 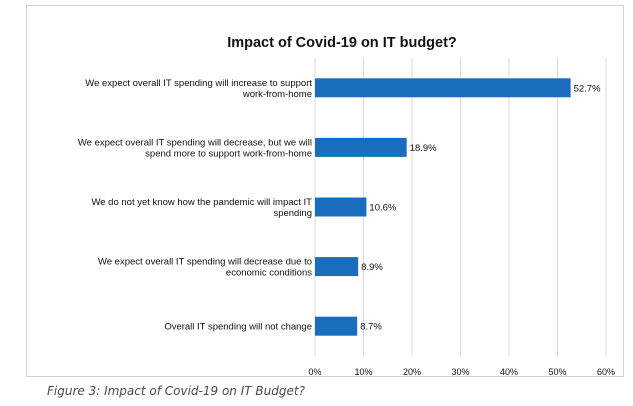 I want to click on data-label: 8.7%, so click(x=371, y=327).